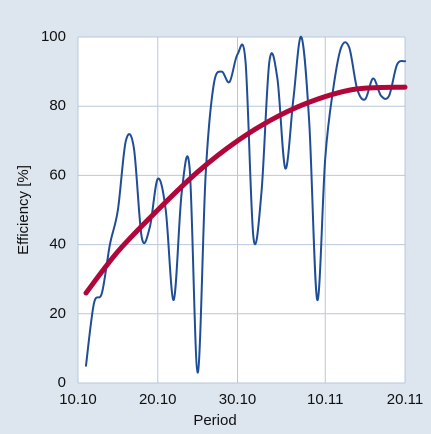 The width and height of the screenshot is (431, 434). Describe the element at coordinates (214, 420) in the screenshot. I see `x-axis-label: Period` at that location.